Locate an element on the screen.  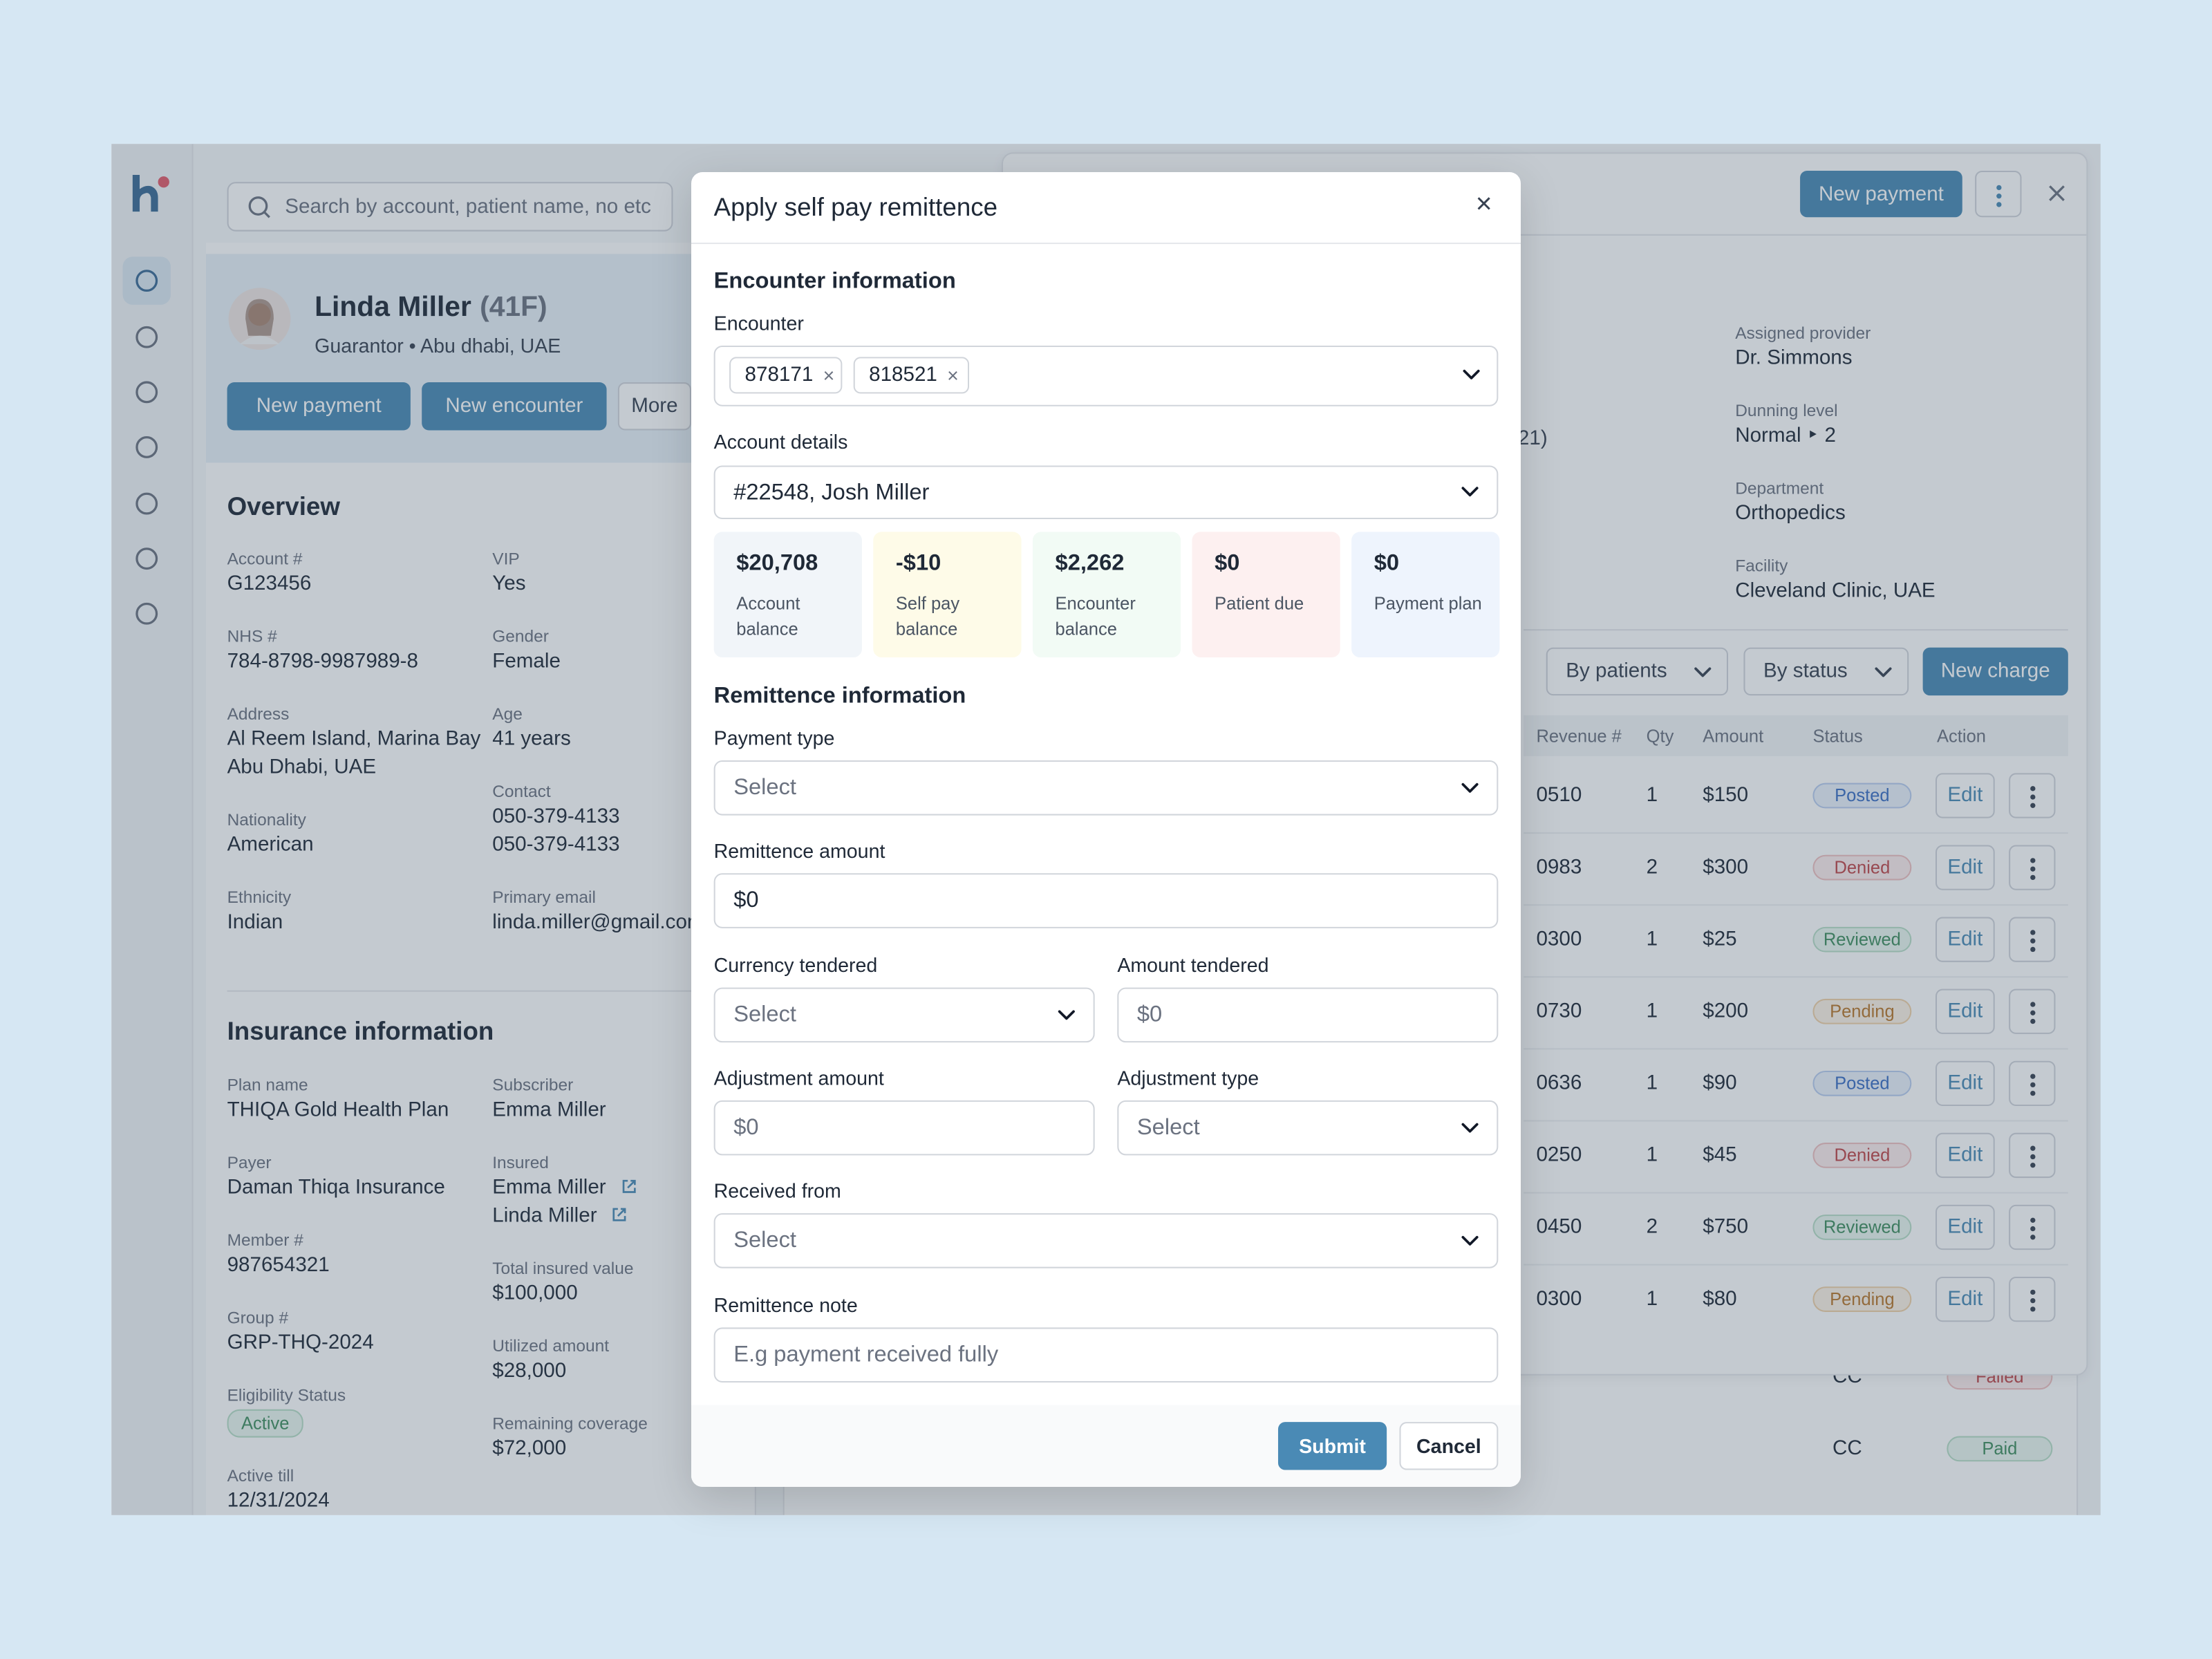
patient-action: New payment is located at coordinates (319, 406).